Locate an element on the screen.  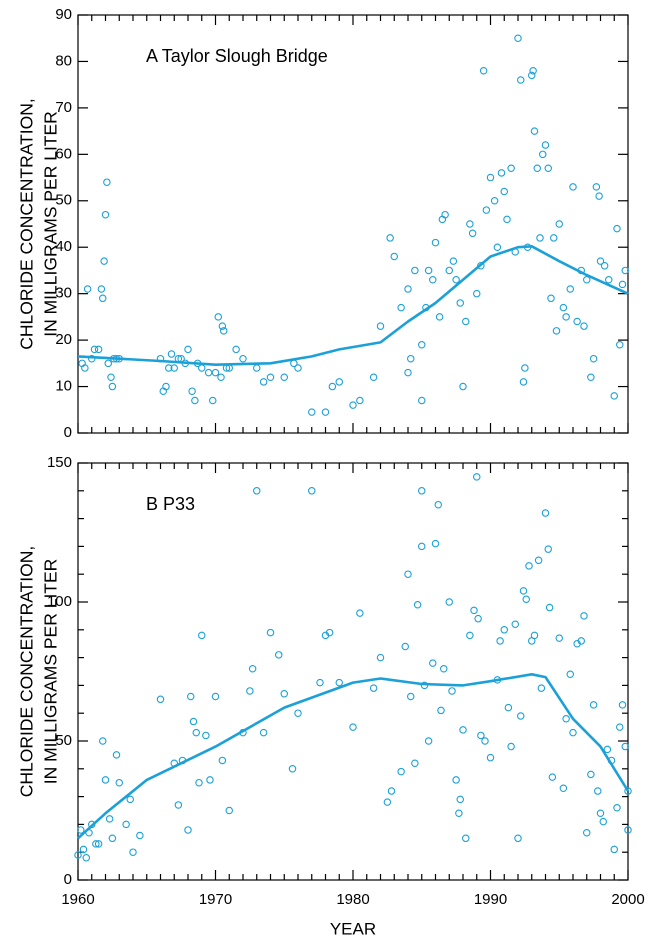
y-tick-label: 70 is located at coordinates (63, 107).